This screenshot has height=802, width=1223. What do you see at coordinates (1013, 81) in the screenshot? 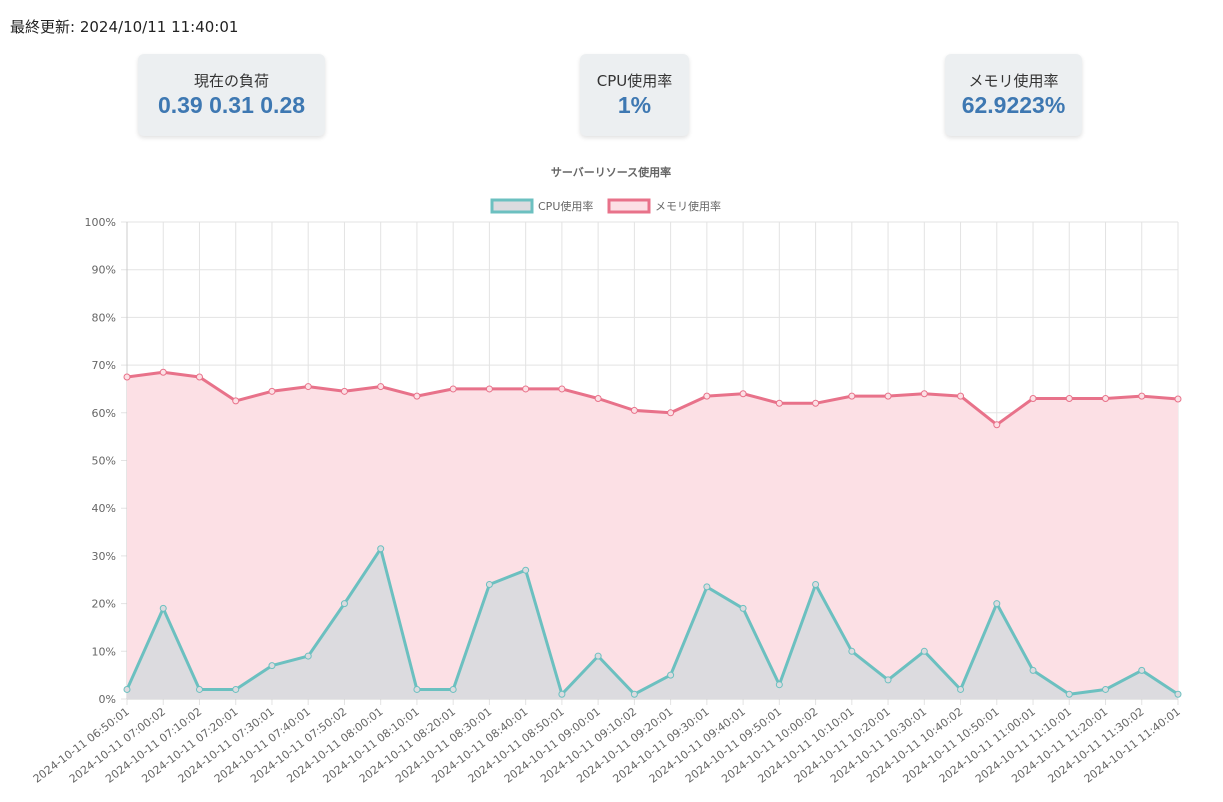
I see `memory-label: メモリ使用率` at bounding box center [1013, 81].